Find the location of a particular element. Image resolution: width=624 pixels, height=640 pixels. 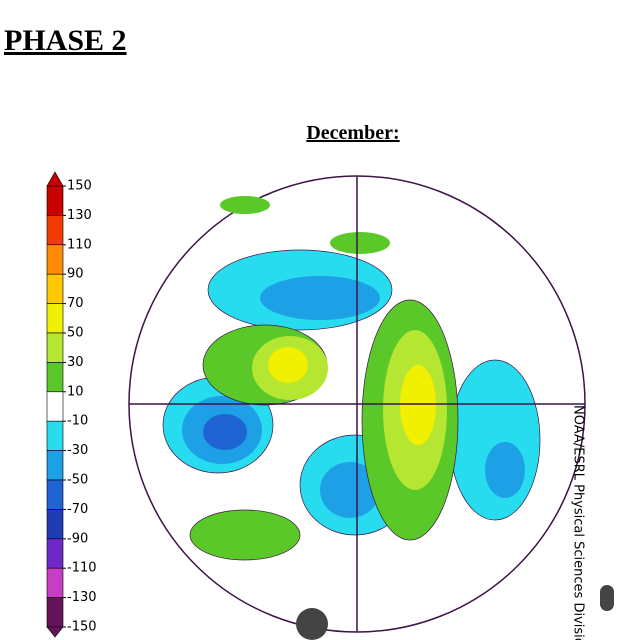

credit: NOAA/ESRL Physical Sciences Division is located at coordinates (578, 522).